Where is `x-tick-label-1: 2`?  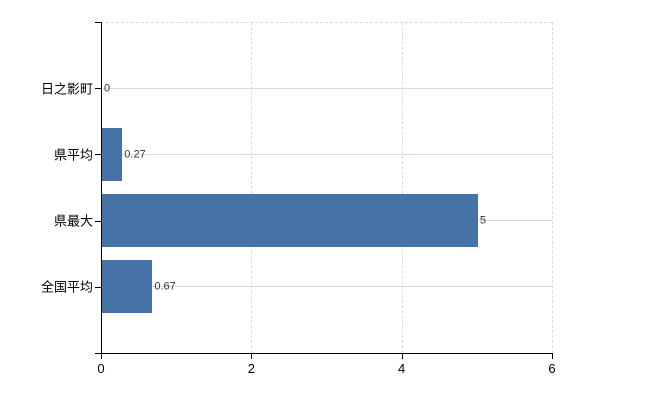 x-tick-label-1: 2 is located at coordinates (251, 368).